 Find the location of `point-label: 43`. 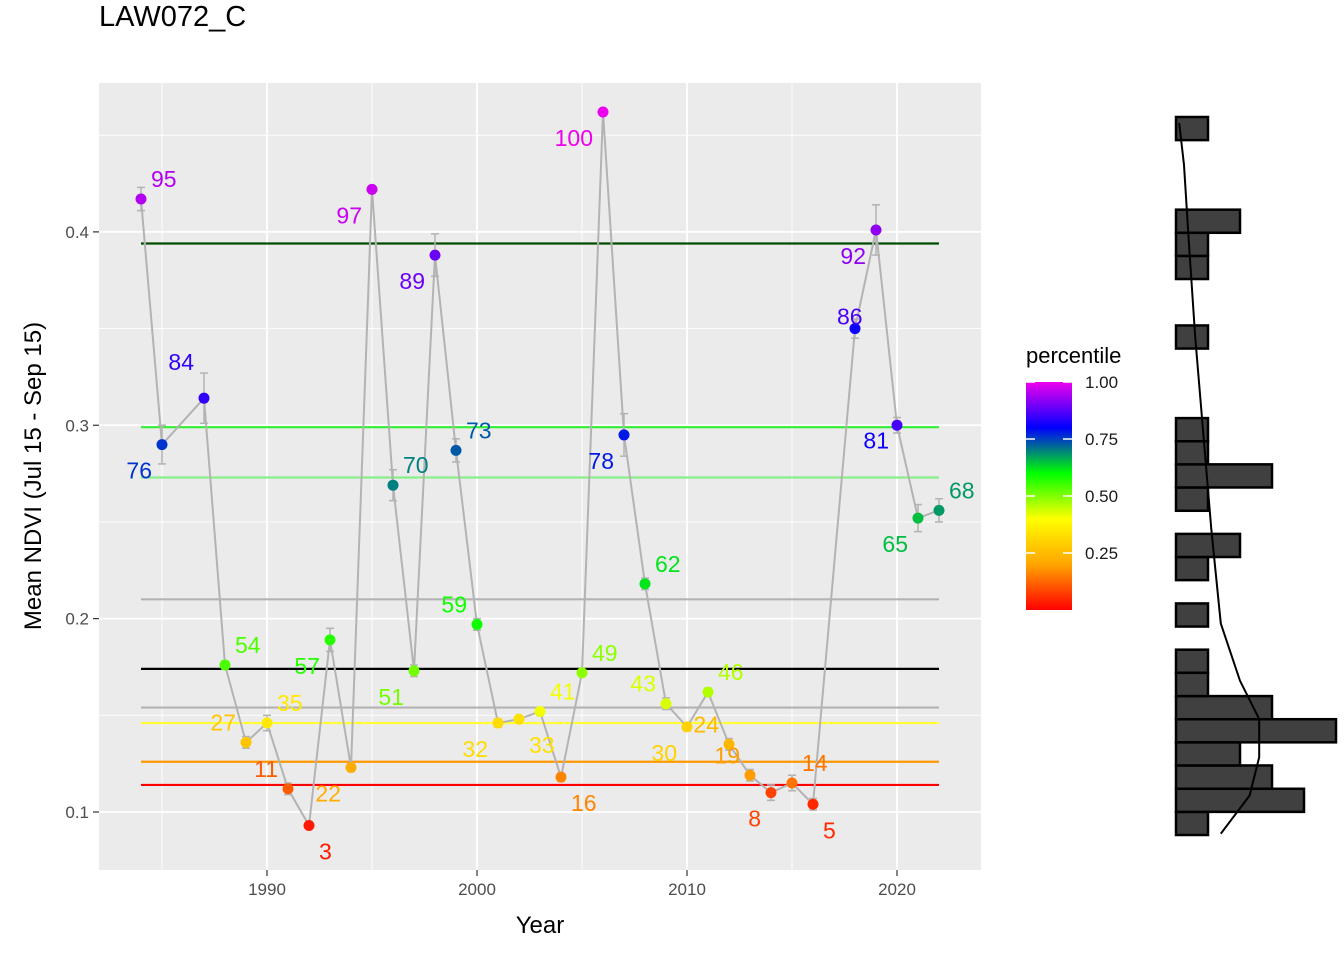

point-label: 43 is located at coordinates (643, 684).